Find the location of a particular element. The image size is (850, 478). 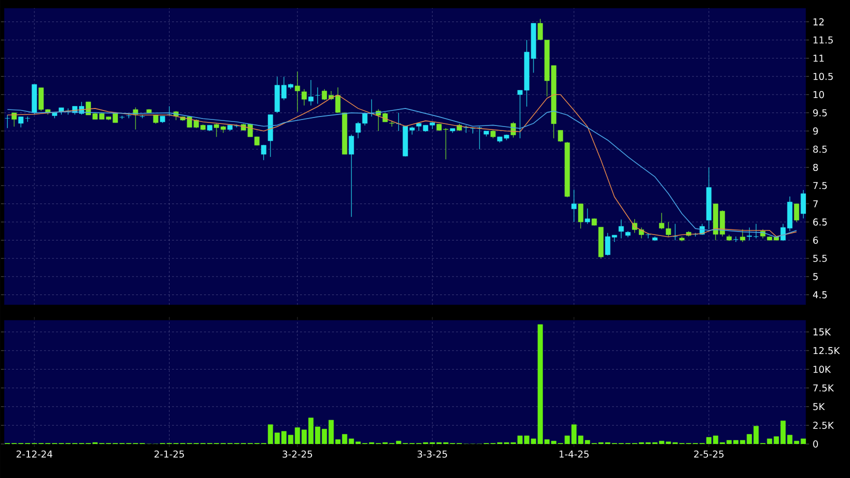

y-tick-label: 9 is located at coordinates (815, 131).